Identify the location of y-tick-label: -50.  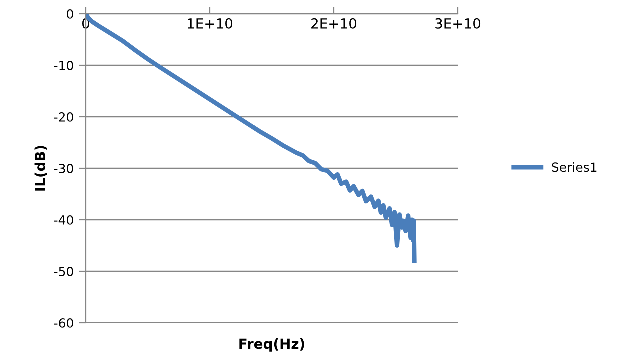
(64, 271).